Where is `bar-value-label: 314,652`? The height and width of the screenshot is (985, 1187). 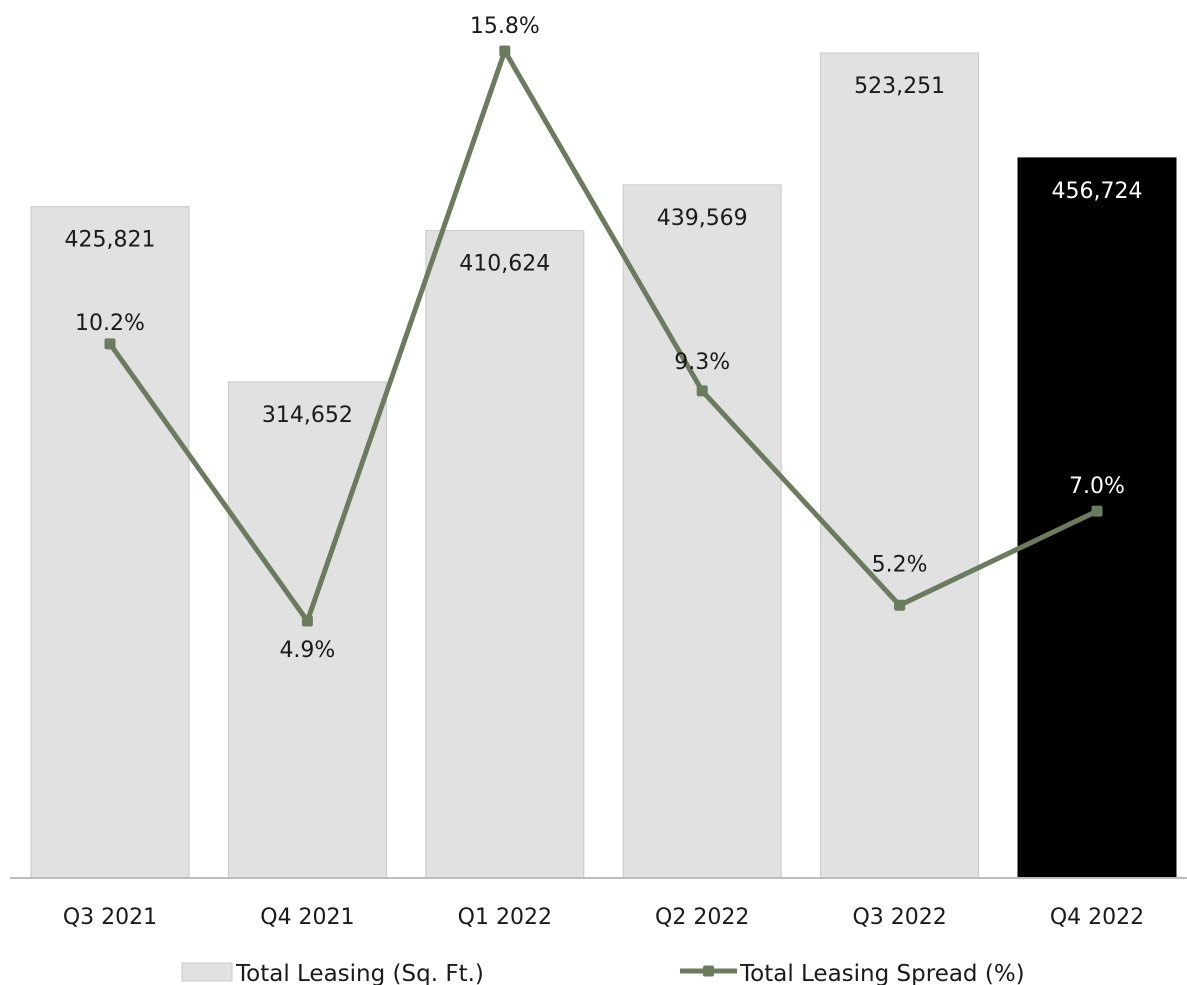 bar-value-label: 314,652 is located at coordinates (307, 415).